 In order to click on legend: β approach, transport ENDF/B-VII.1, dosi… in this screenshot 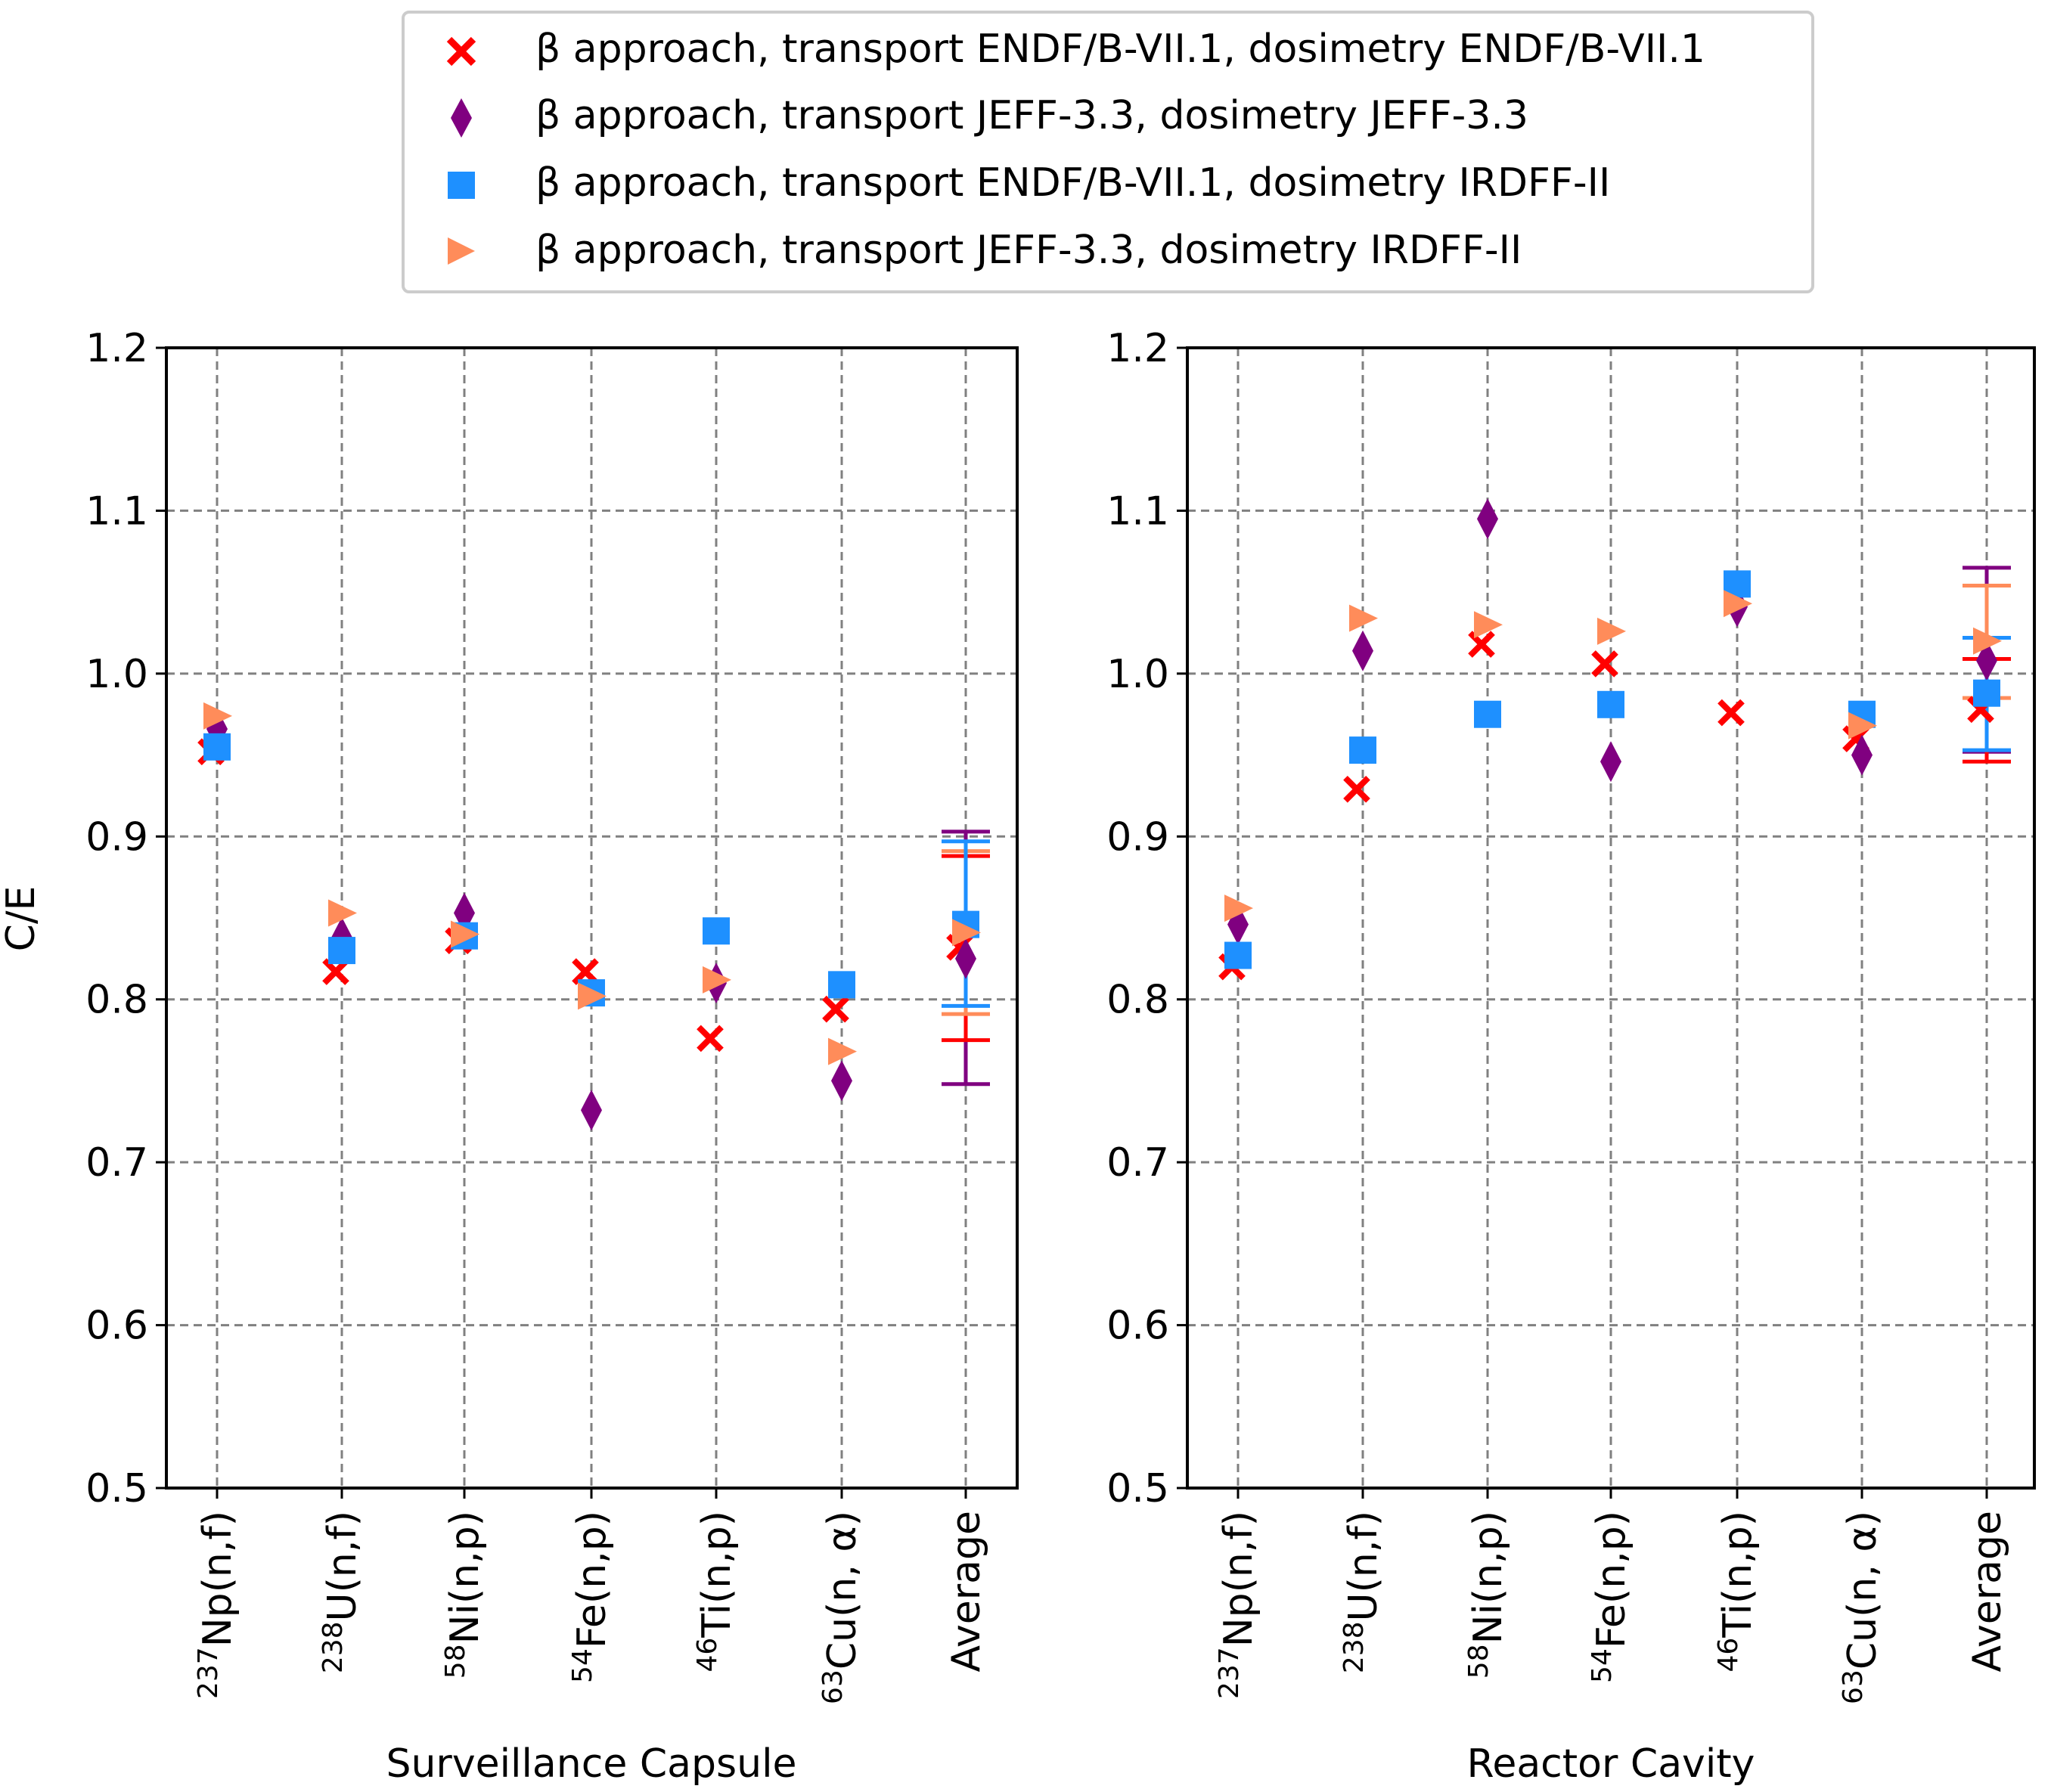, I will do `click(1108, 152)`.